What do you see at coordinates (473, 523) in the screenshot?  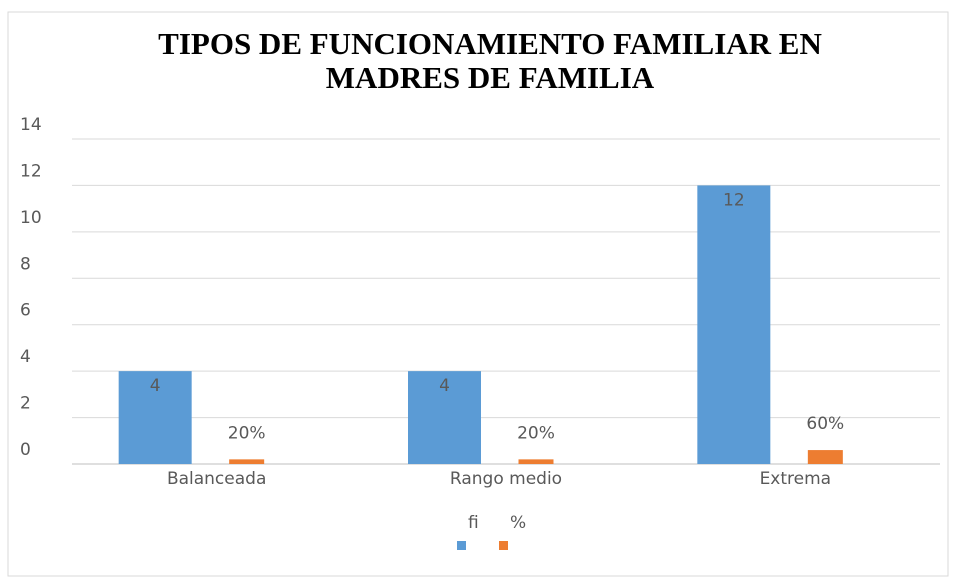 I see `legend-label: fi` at bounding box center [473, 523].